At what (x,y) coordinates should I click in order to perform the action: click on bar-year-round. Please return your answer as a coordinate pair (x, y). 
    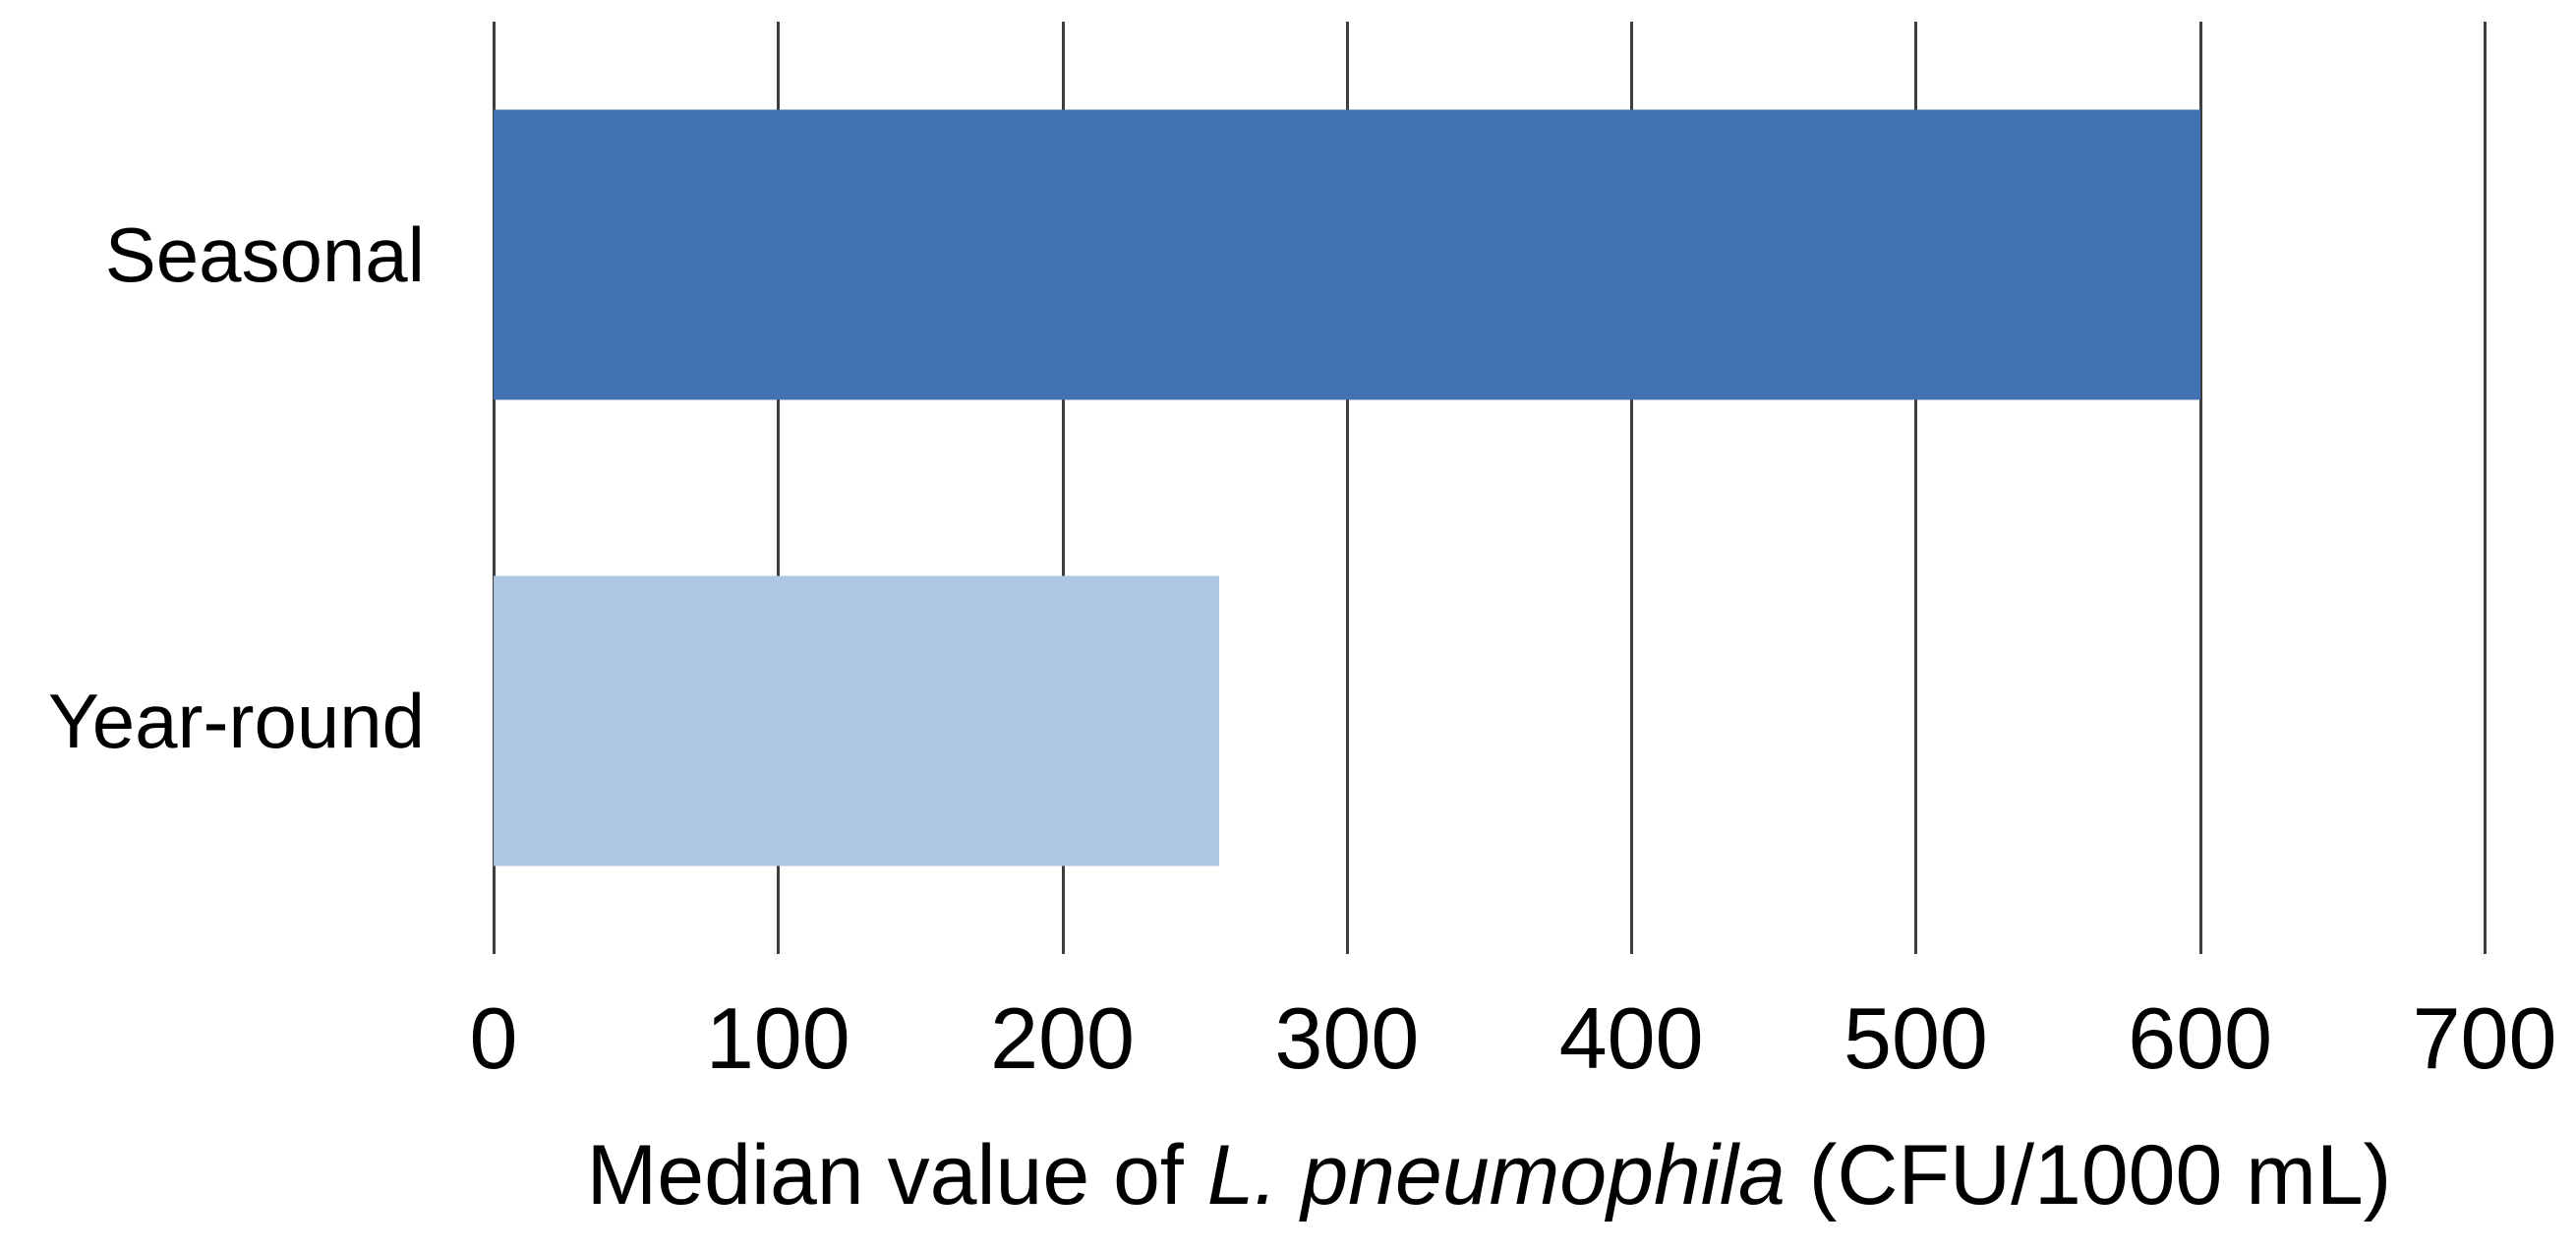
    Looking at the image, I should click on (856, 720).